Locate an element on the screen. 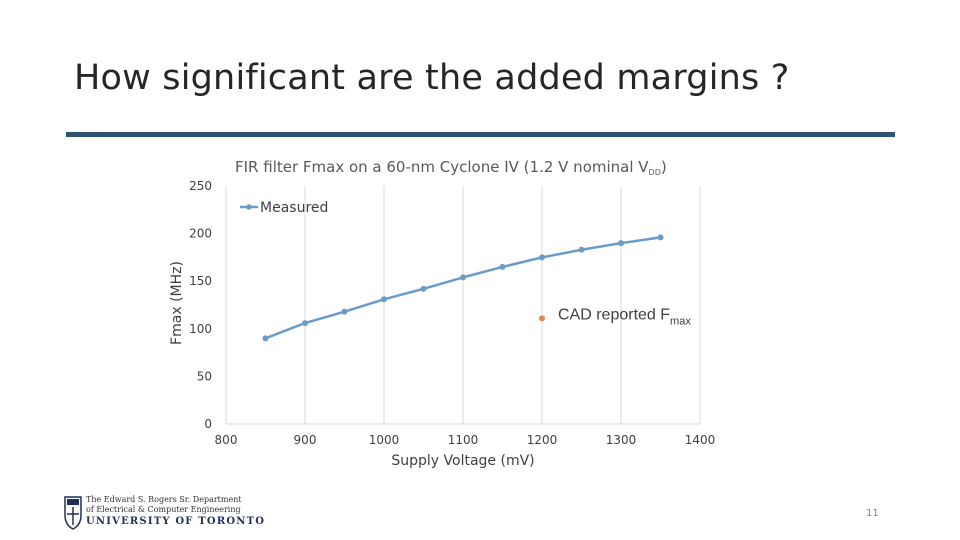 This screenshot has width=960, height=540. legend-label-measured: Measured is located at coordinates (294, 208).